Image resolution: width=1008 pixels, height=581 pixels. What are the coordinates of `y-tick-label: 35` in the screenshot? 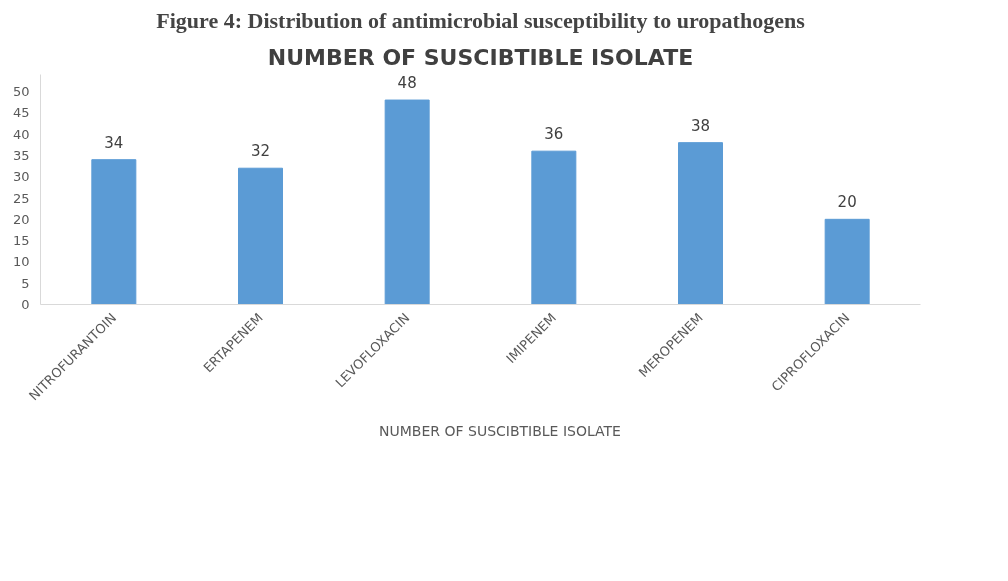 It's located at (21, 155).